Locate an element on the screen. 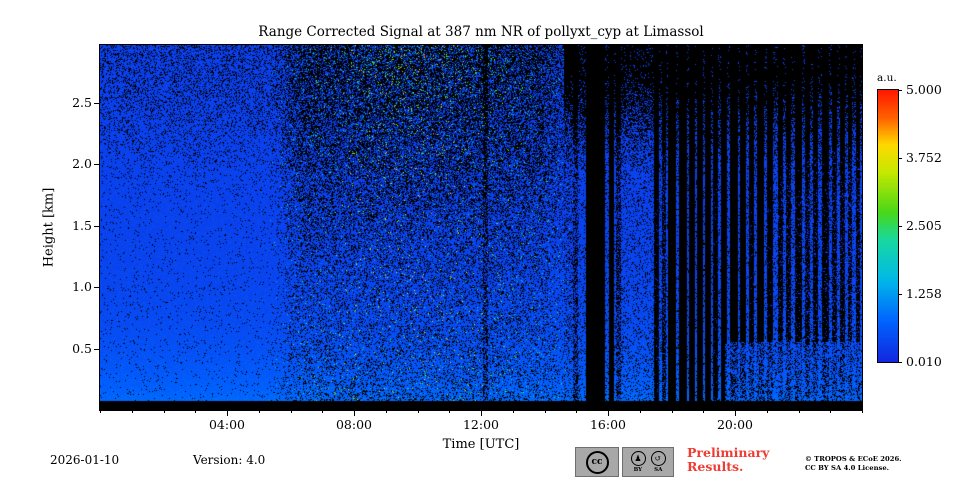 The width and height of the screenshot is (960, 480). cc-license-badge: cc ♟ ↺ BY SA is located at coordinates (624, 462).